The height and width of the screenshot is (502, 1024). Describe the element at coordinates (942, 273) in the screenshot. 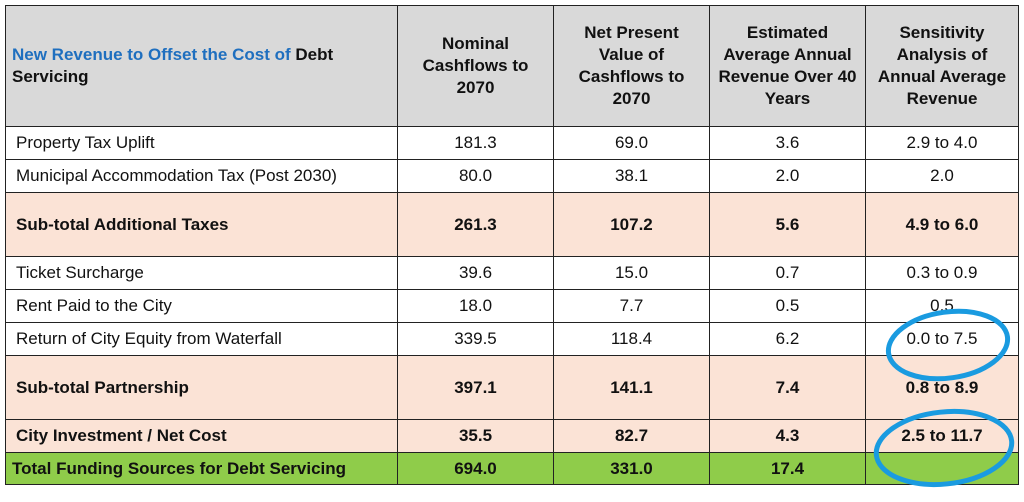

I see `cell-value: 0.3 to 0.9` at that location.